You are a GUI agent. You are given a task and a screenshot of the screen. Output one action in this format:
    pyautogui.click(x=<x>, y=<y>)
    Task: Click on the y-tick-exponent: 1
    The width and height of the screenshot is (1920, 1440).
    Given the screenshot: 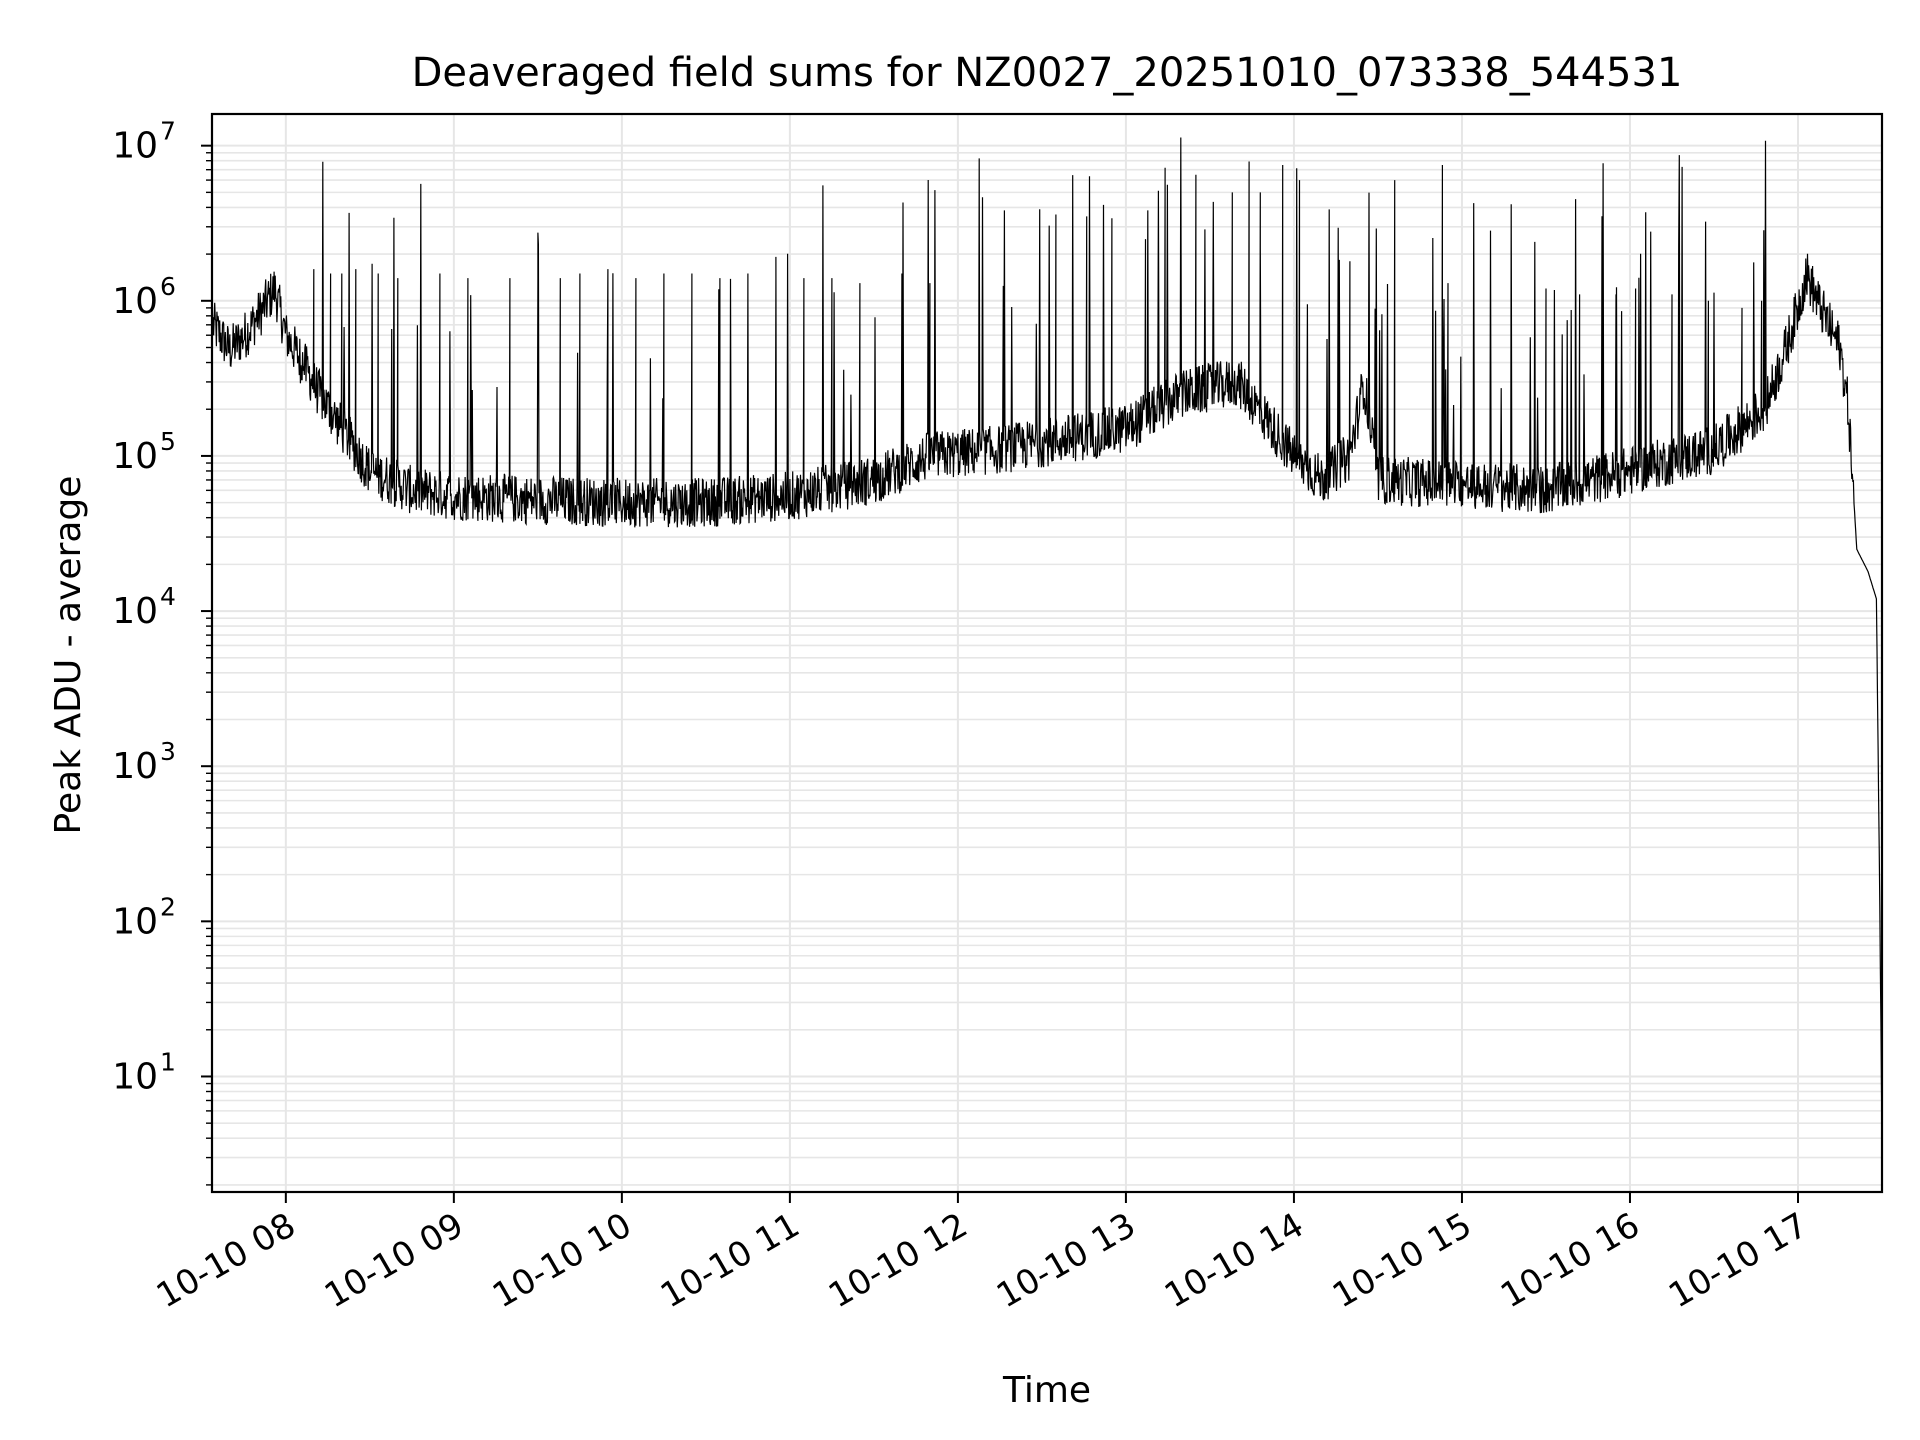 What is the action you would take?
    pyautogui.click(x=168, y=1061)
    